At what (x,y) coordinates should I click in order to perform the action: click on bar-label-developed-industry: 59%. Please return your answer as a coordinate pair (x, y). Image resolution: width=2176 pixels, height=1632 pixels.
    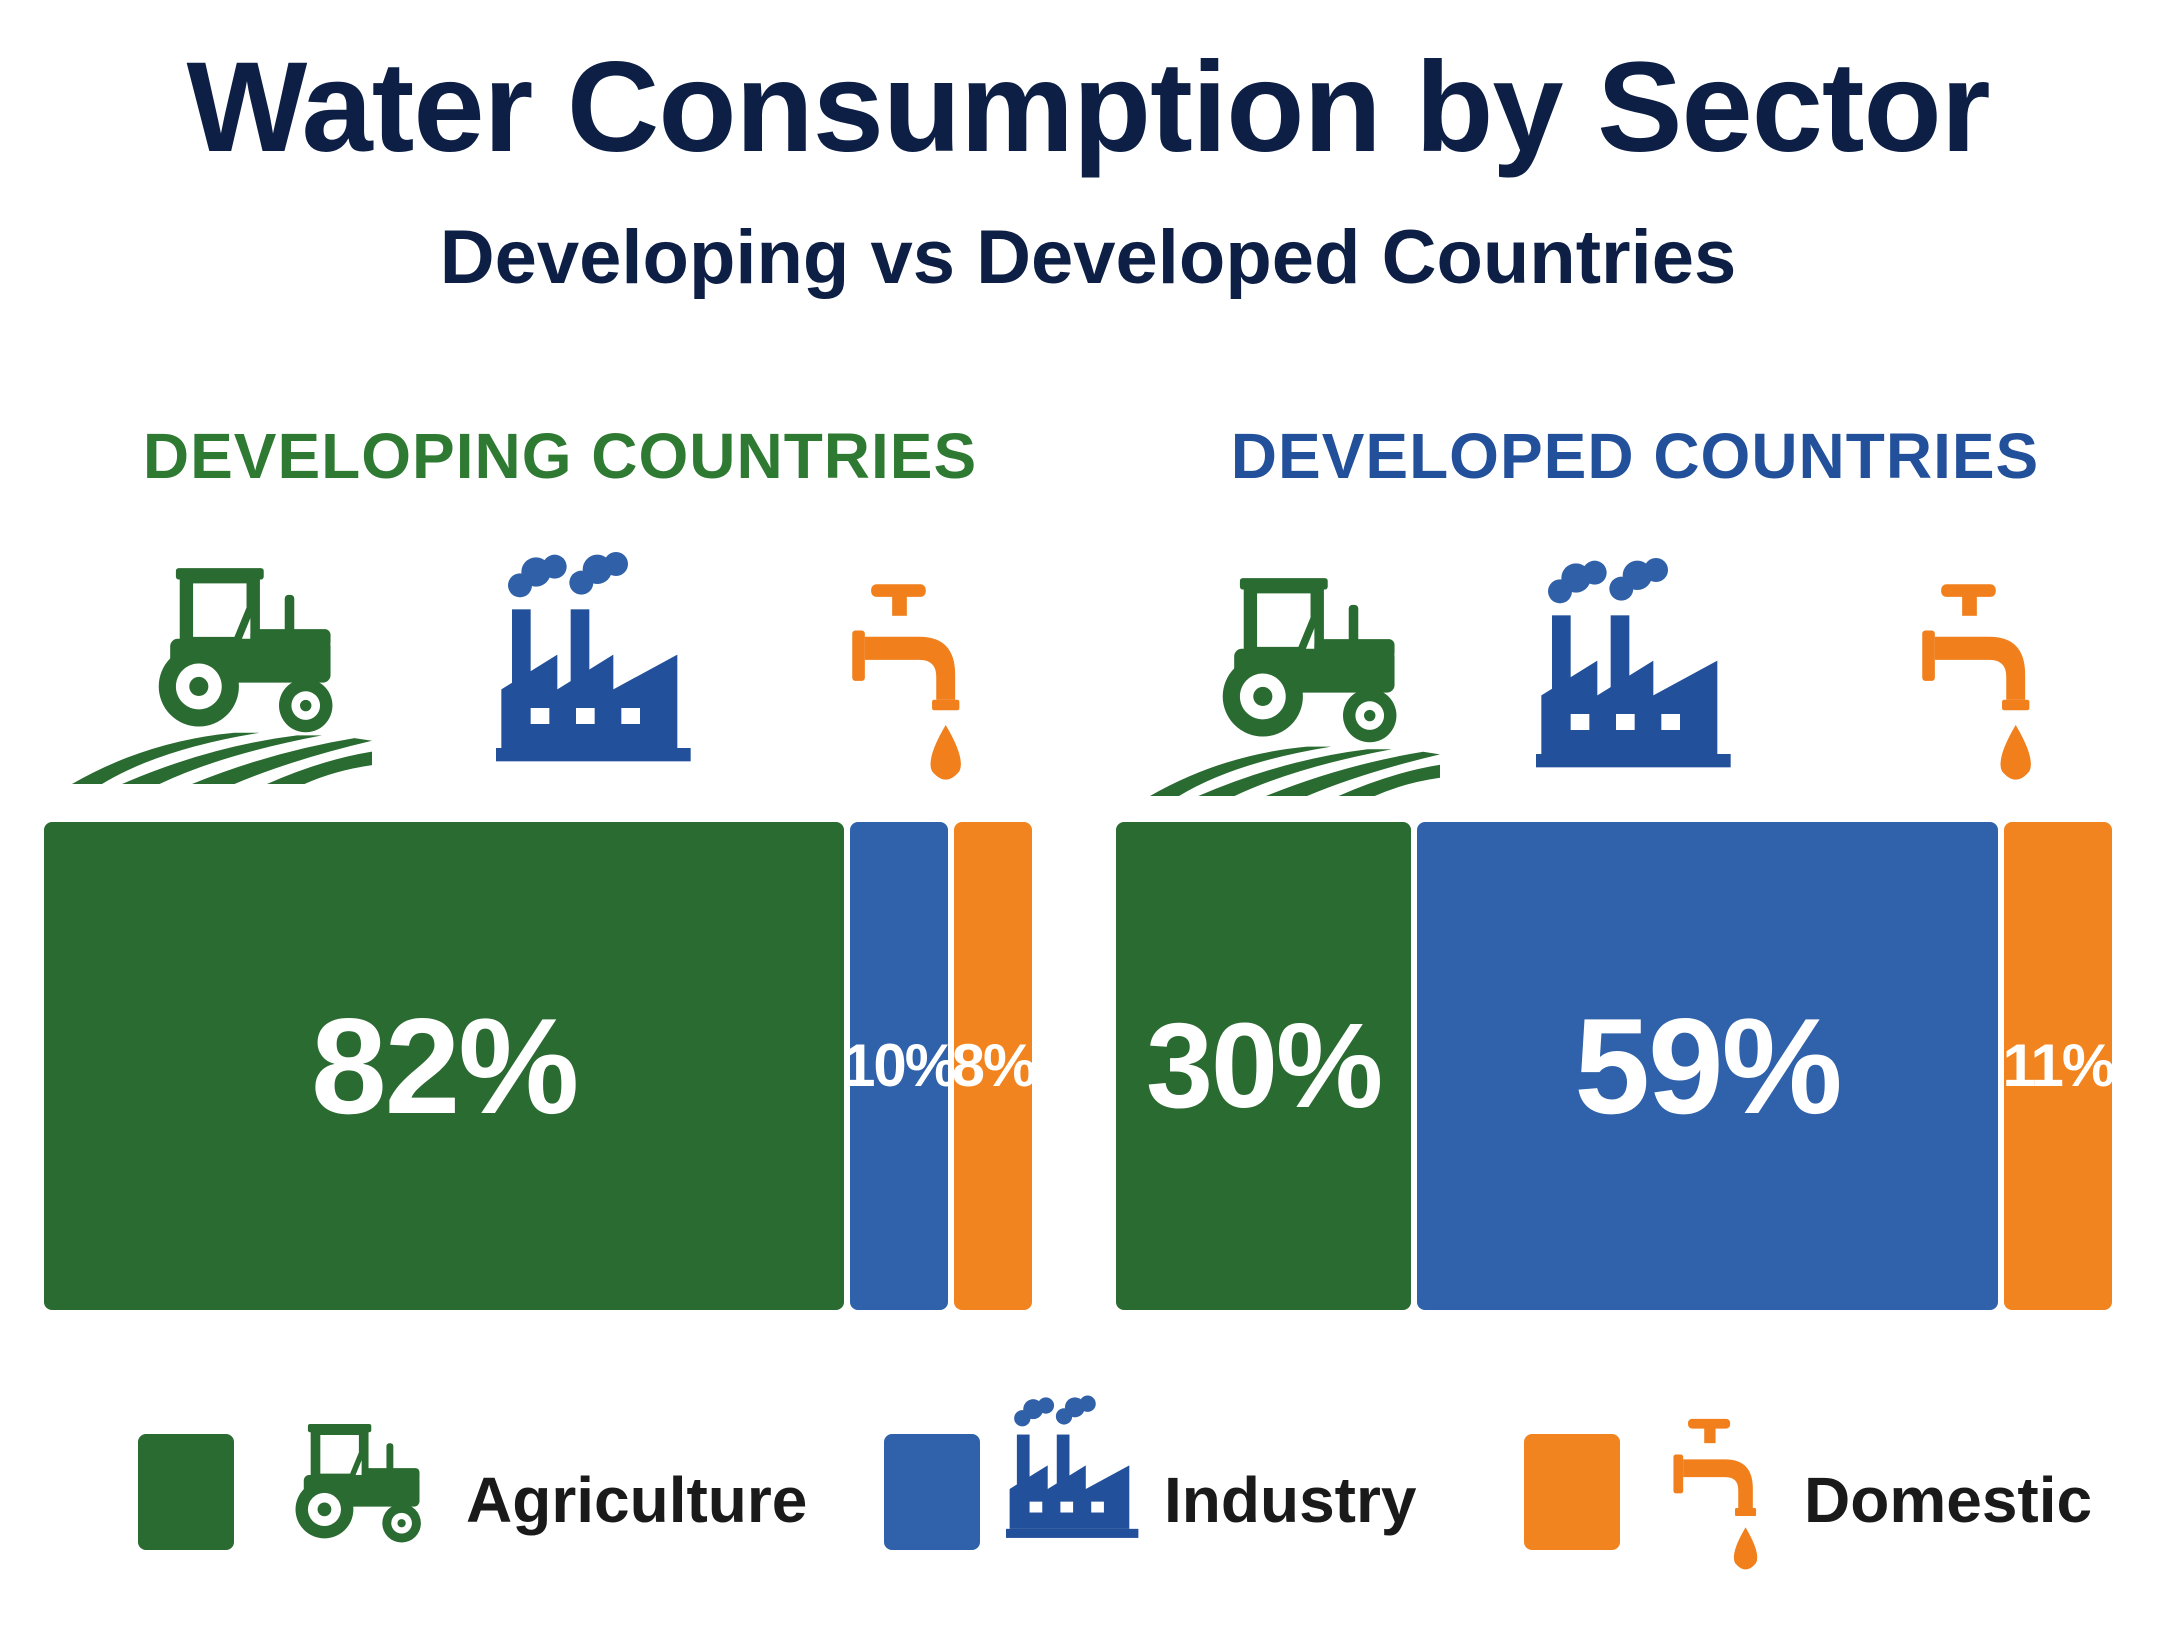
    Looking at the image, I should click on (1708, 1066).